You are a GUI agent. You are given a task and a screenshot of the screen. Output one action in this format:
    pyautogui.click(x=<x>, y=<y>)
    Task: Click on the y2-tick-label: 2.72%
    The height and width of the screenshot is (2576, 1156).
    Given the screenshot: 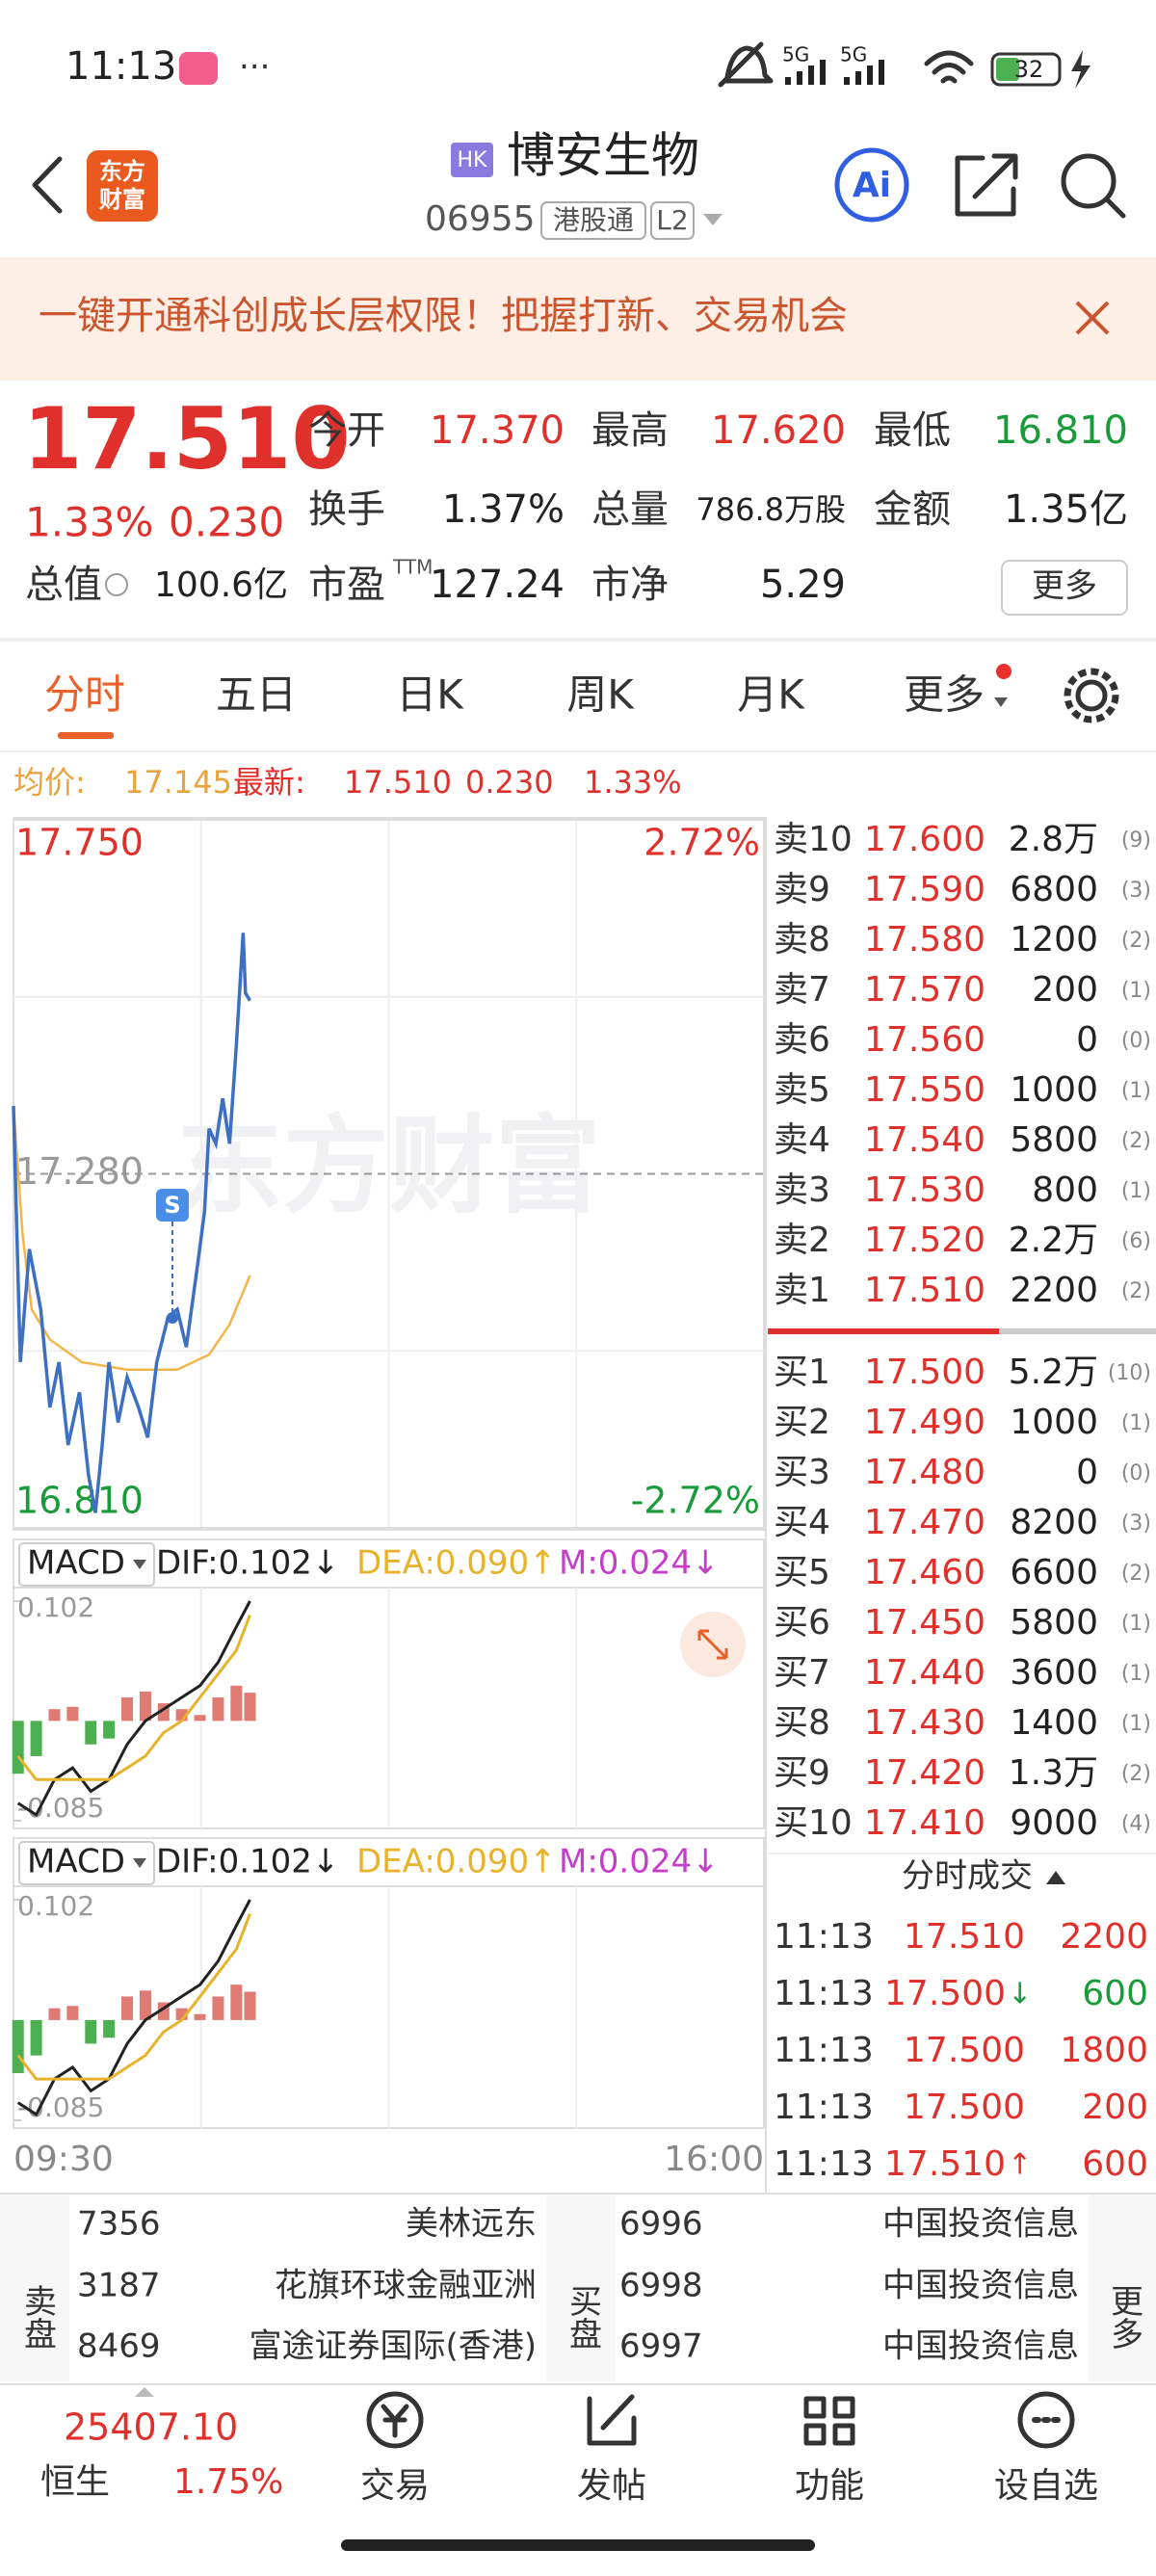 What is the action you would take?
    pyautogui.click(x=702, y=843)
    